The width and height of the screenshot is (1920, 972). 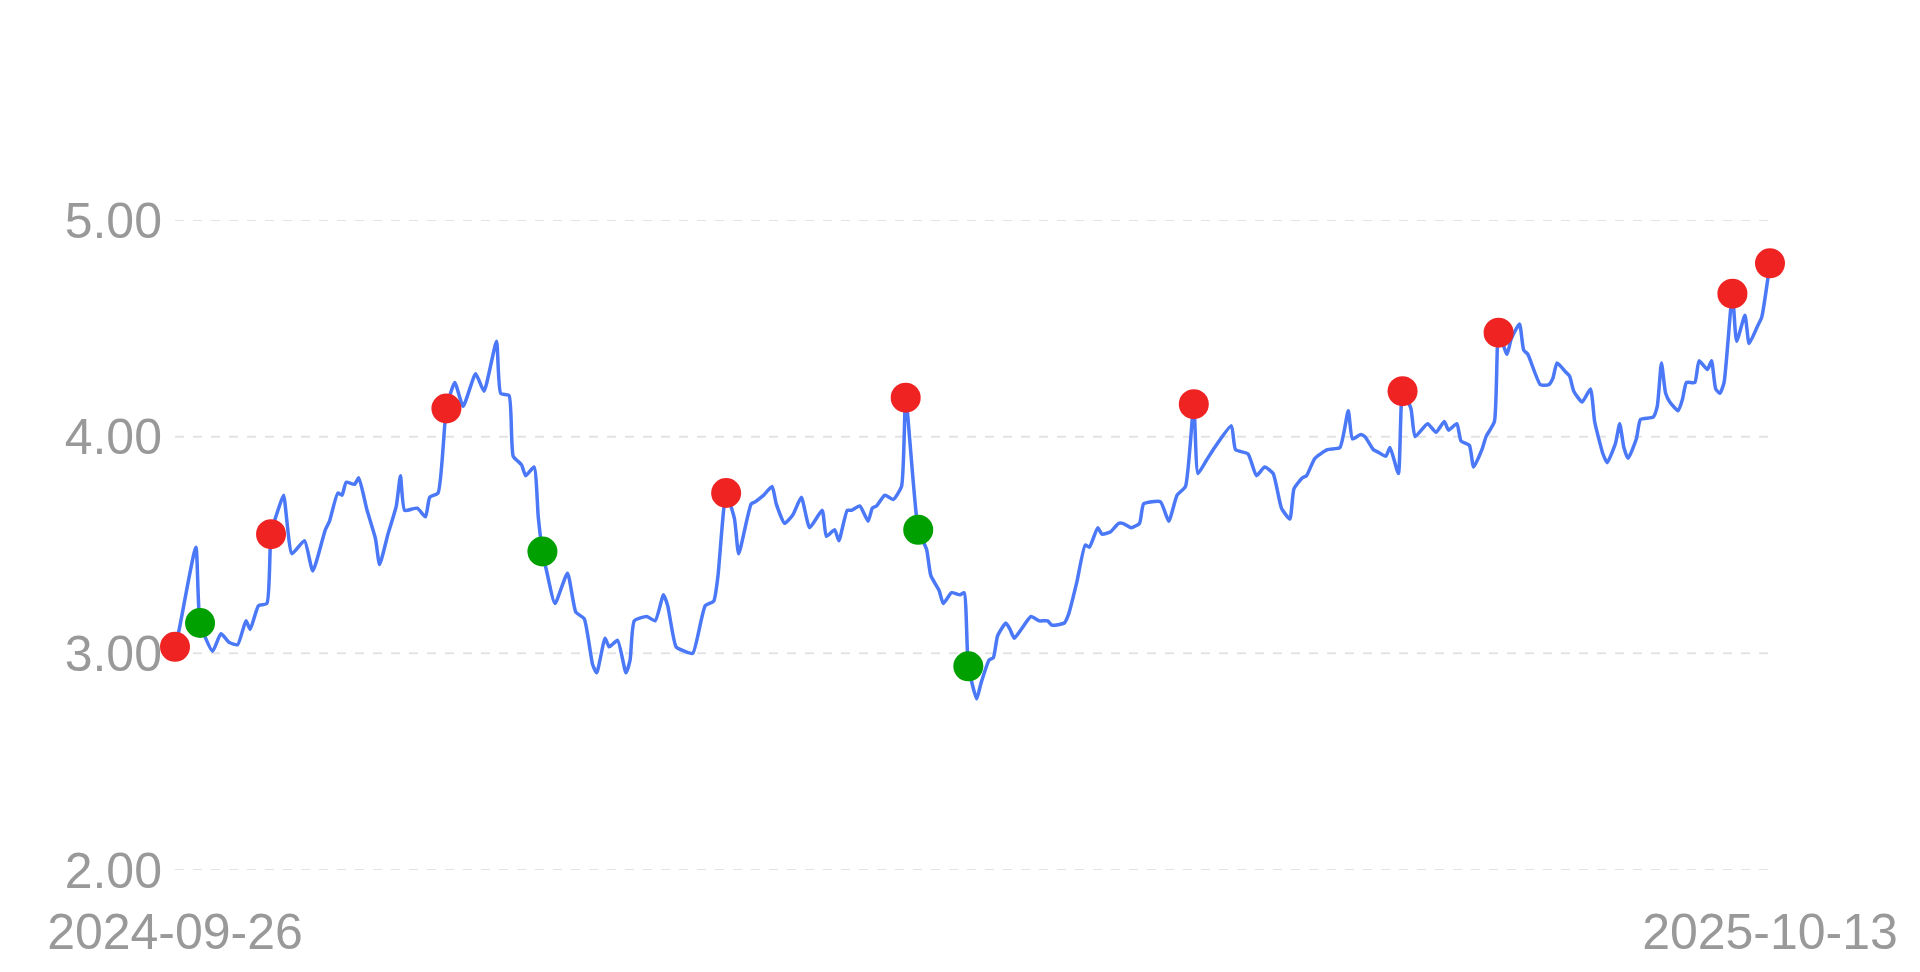 What do you see at coordinates (113, 437) in the screenshot?
I see `y-tick-label: 4.00` at bounding box center [113, 437].